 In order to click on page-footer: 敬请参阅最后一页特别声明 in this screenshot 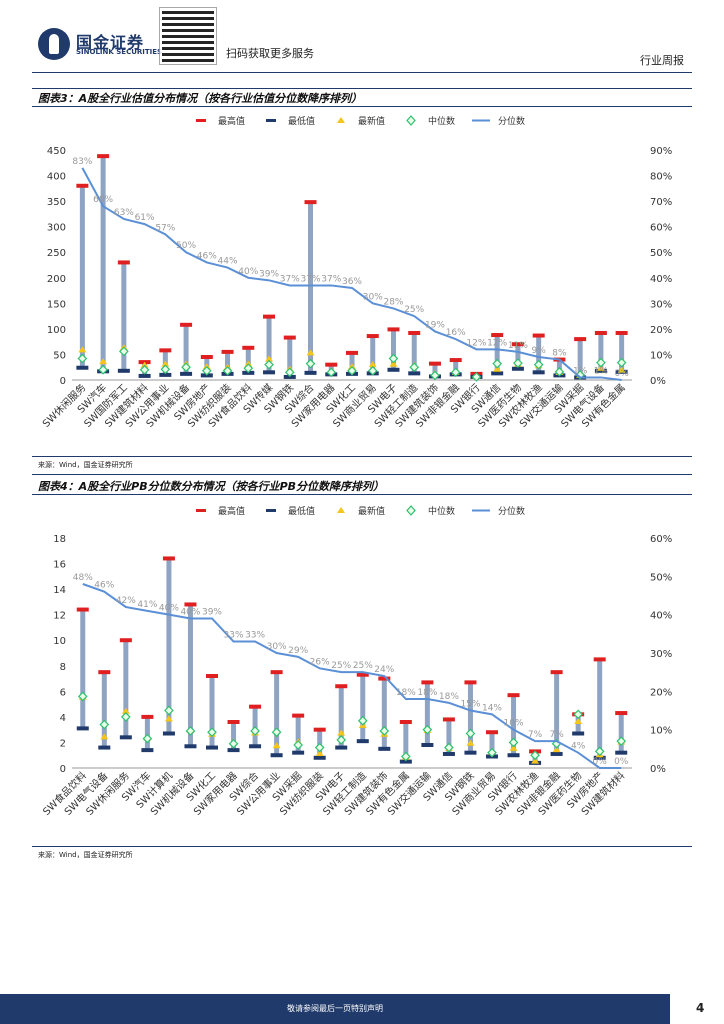, I will do `click(362, 1009)`.